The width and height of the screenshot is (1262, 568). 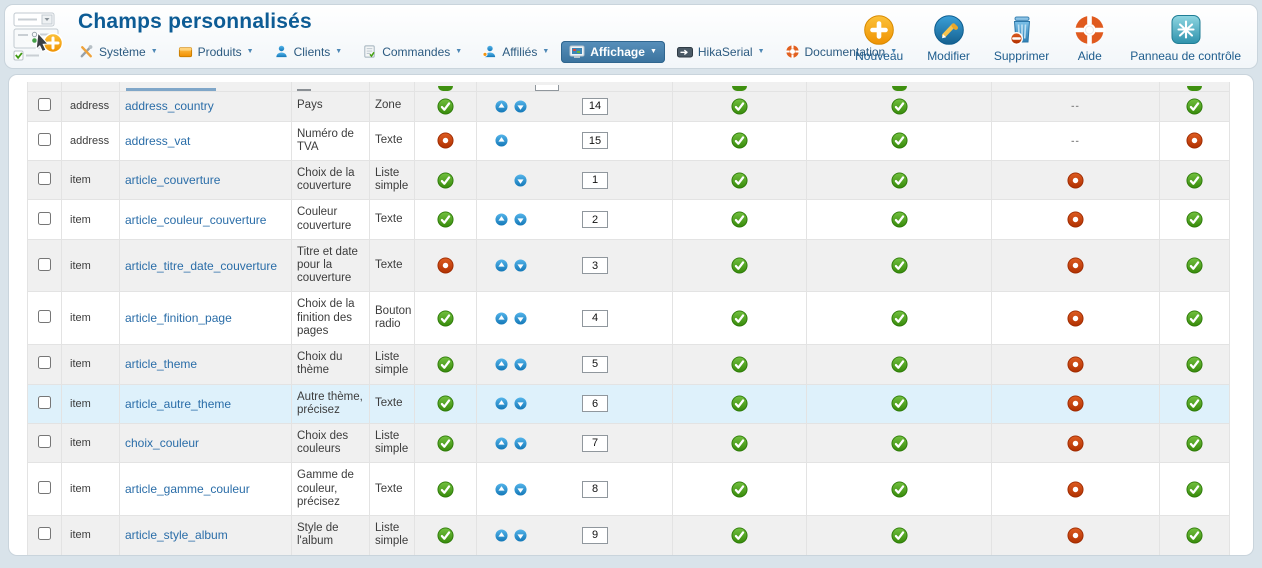 What do you see at coordinates (1021, 38) in the screenshot?
I see `toolbar-supprimer-button: Supprimer` at bounding box center [1021, 38].